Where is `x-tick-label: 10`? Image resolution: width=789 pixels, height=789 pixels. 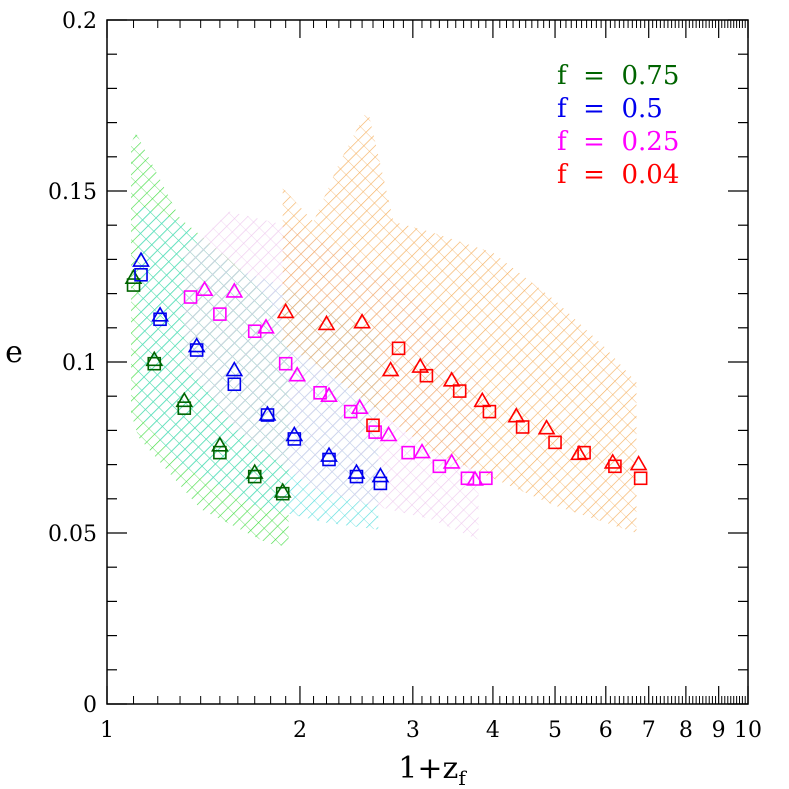
x-tick-label: 10 is located at coordinates (748, 730).